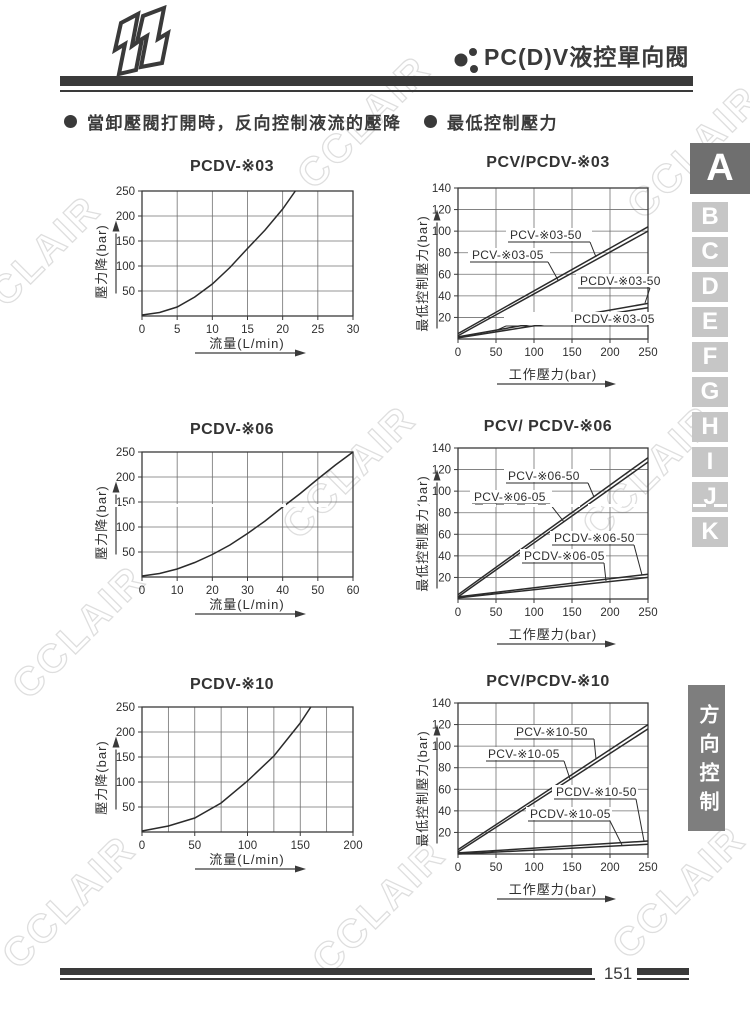  What do you see at coordinates (710, 462) in the screenshot?
I see `tab-i: I` at bounding box center [710, 462].